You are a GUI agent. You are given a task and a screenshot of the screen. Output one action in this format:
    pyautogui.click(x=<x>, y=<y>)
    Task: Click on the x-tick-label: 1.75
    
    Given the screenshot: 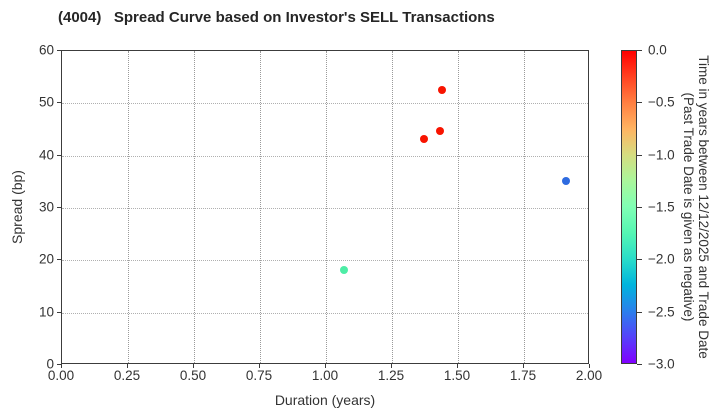 What is the action you would take?
    pyautogui.click(x=523, y=375)
    